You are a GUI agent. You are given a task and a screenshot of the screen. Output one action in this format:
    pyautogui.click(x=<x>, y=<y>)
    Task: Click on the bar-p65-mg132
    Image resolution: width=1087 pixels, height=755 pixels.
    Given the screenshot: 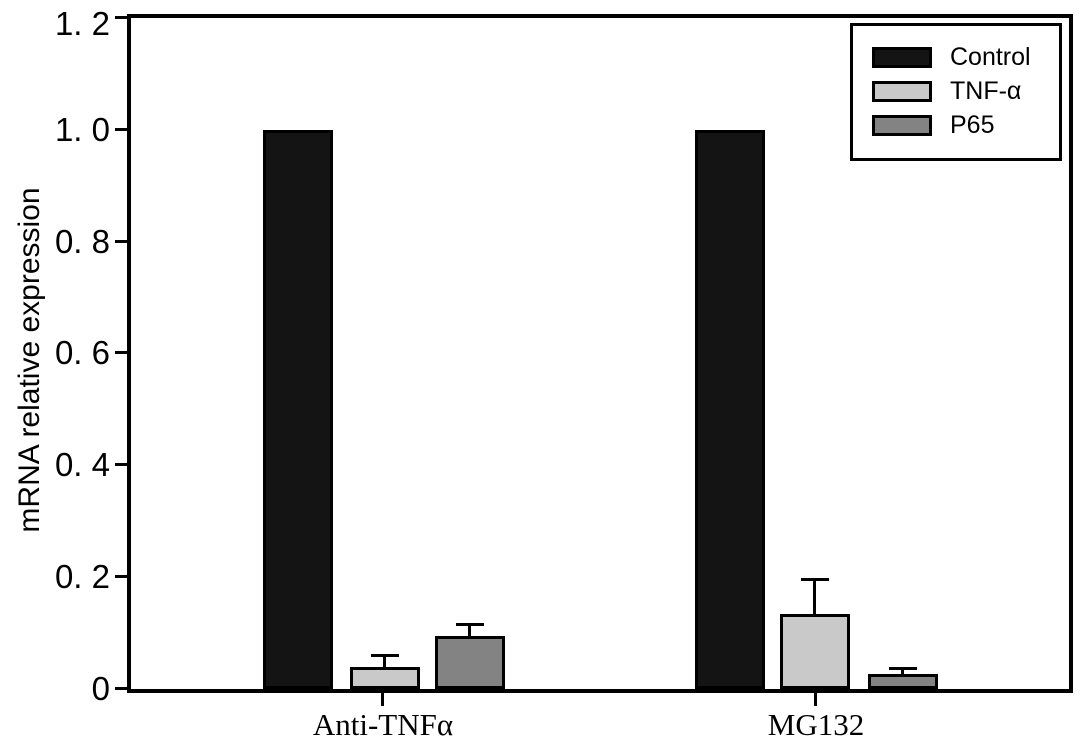 What is the action you would take?
    pyautogui.click(x=903, y=681)
    